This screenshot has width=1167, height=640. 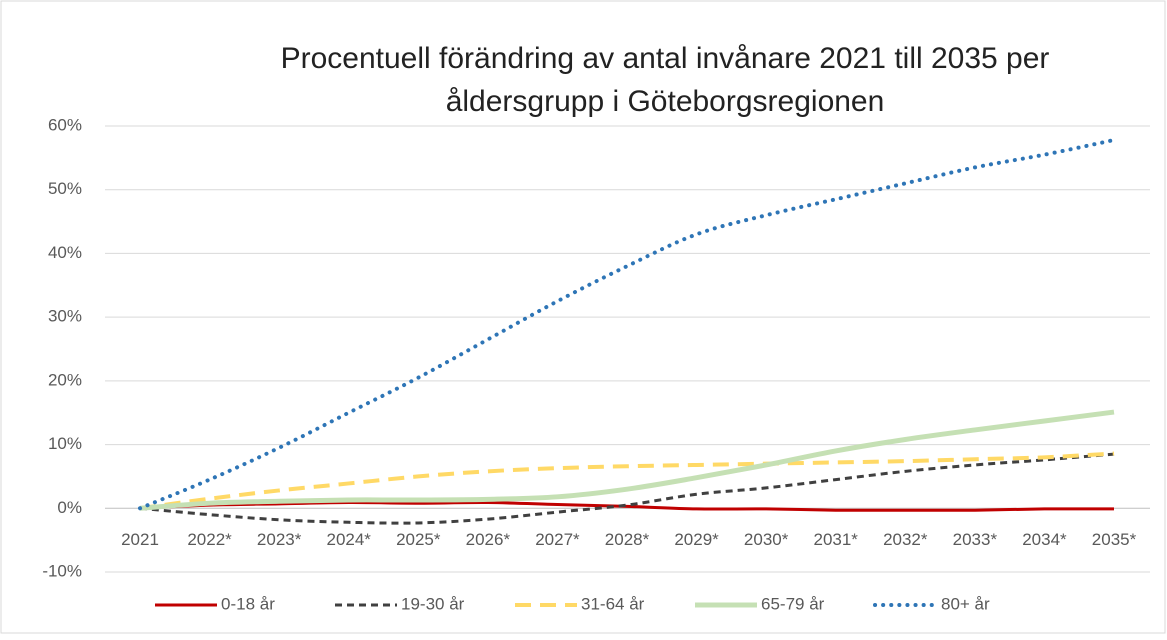 I want to click on y-tick-label: -10%, so click(x=62, y=570).